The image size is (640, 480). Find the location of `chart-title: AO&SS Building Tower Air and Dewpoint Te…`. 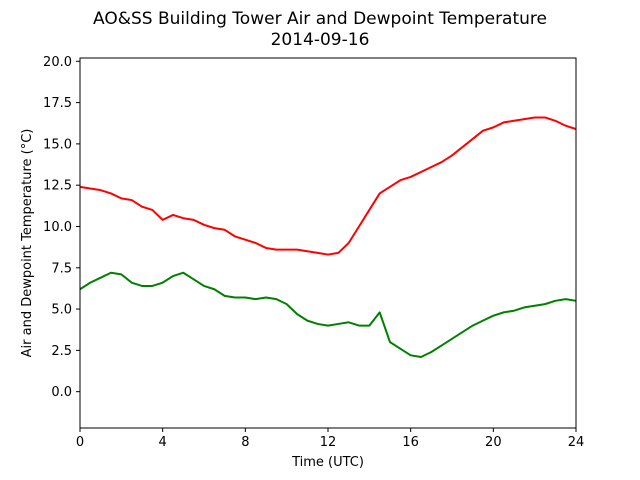

chart-title: AO&SS Building Tower Air and Dewpoint Te… is located at coordinates (320, 19).